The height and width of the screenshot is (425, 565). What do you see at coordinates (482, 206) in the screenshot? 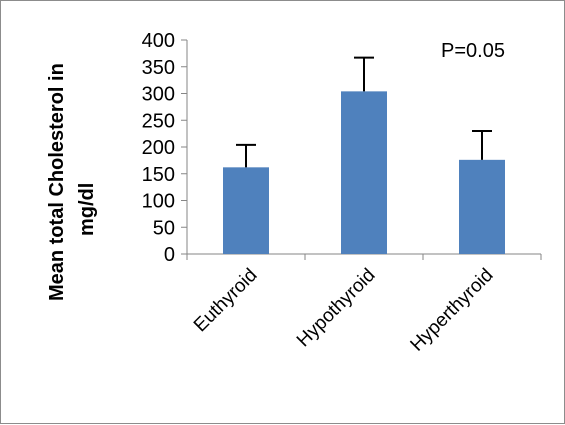
I see `bar-hyperthyroid` at bounding box center [482, 206].